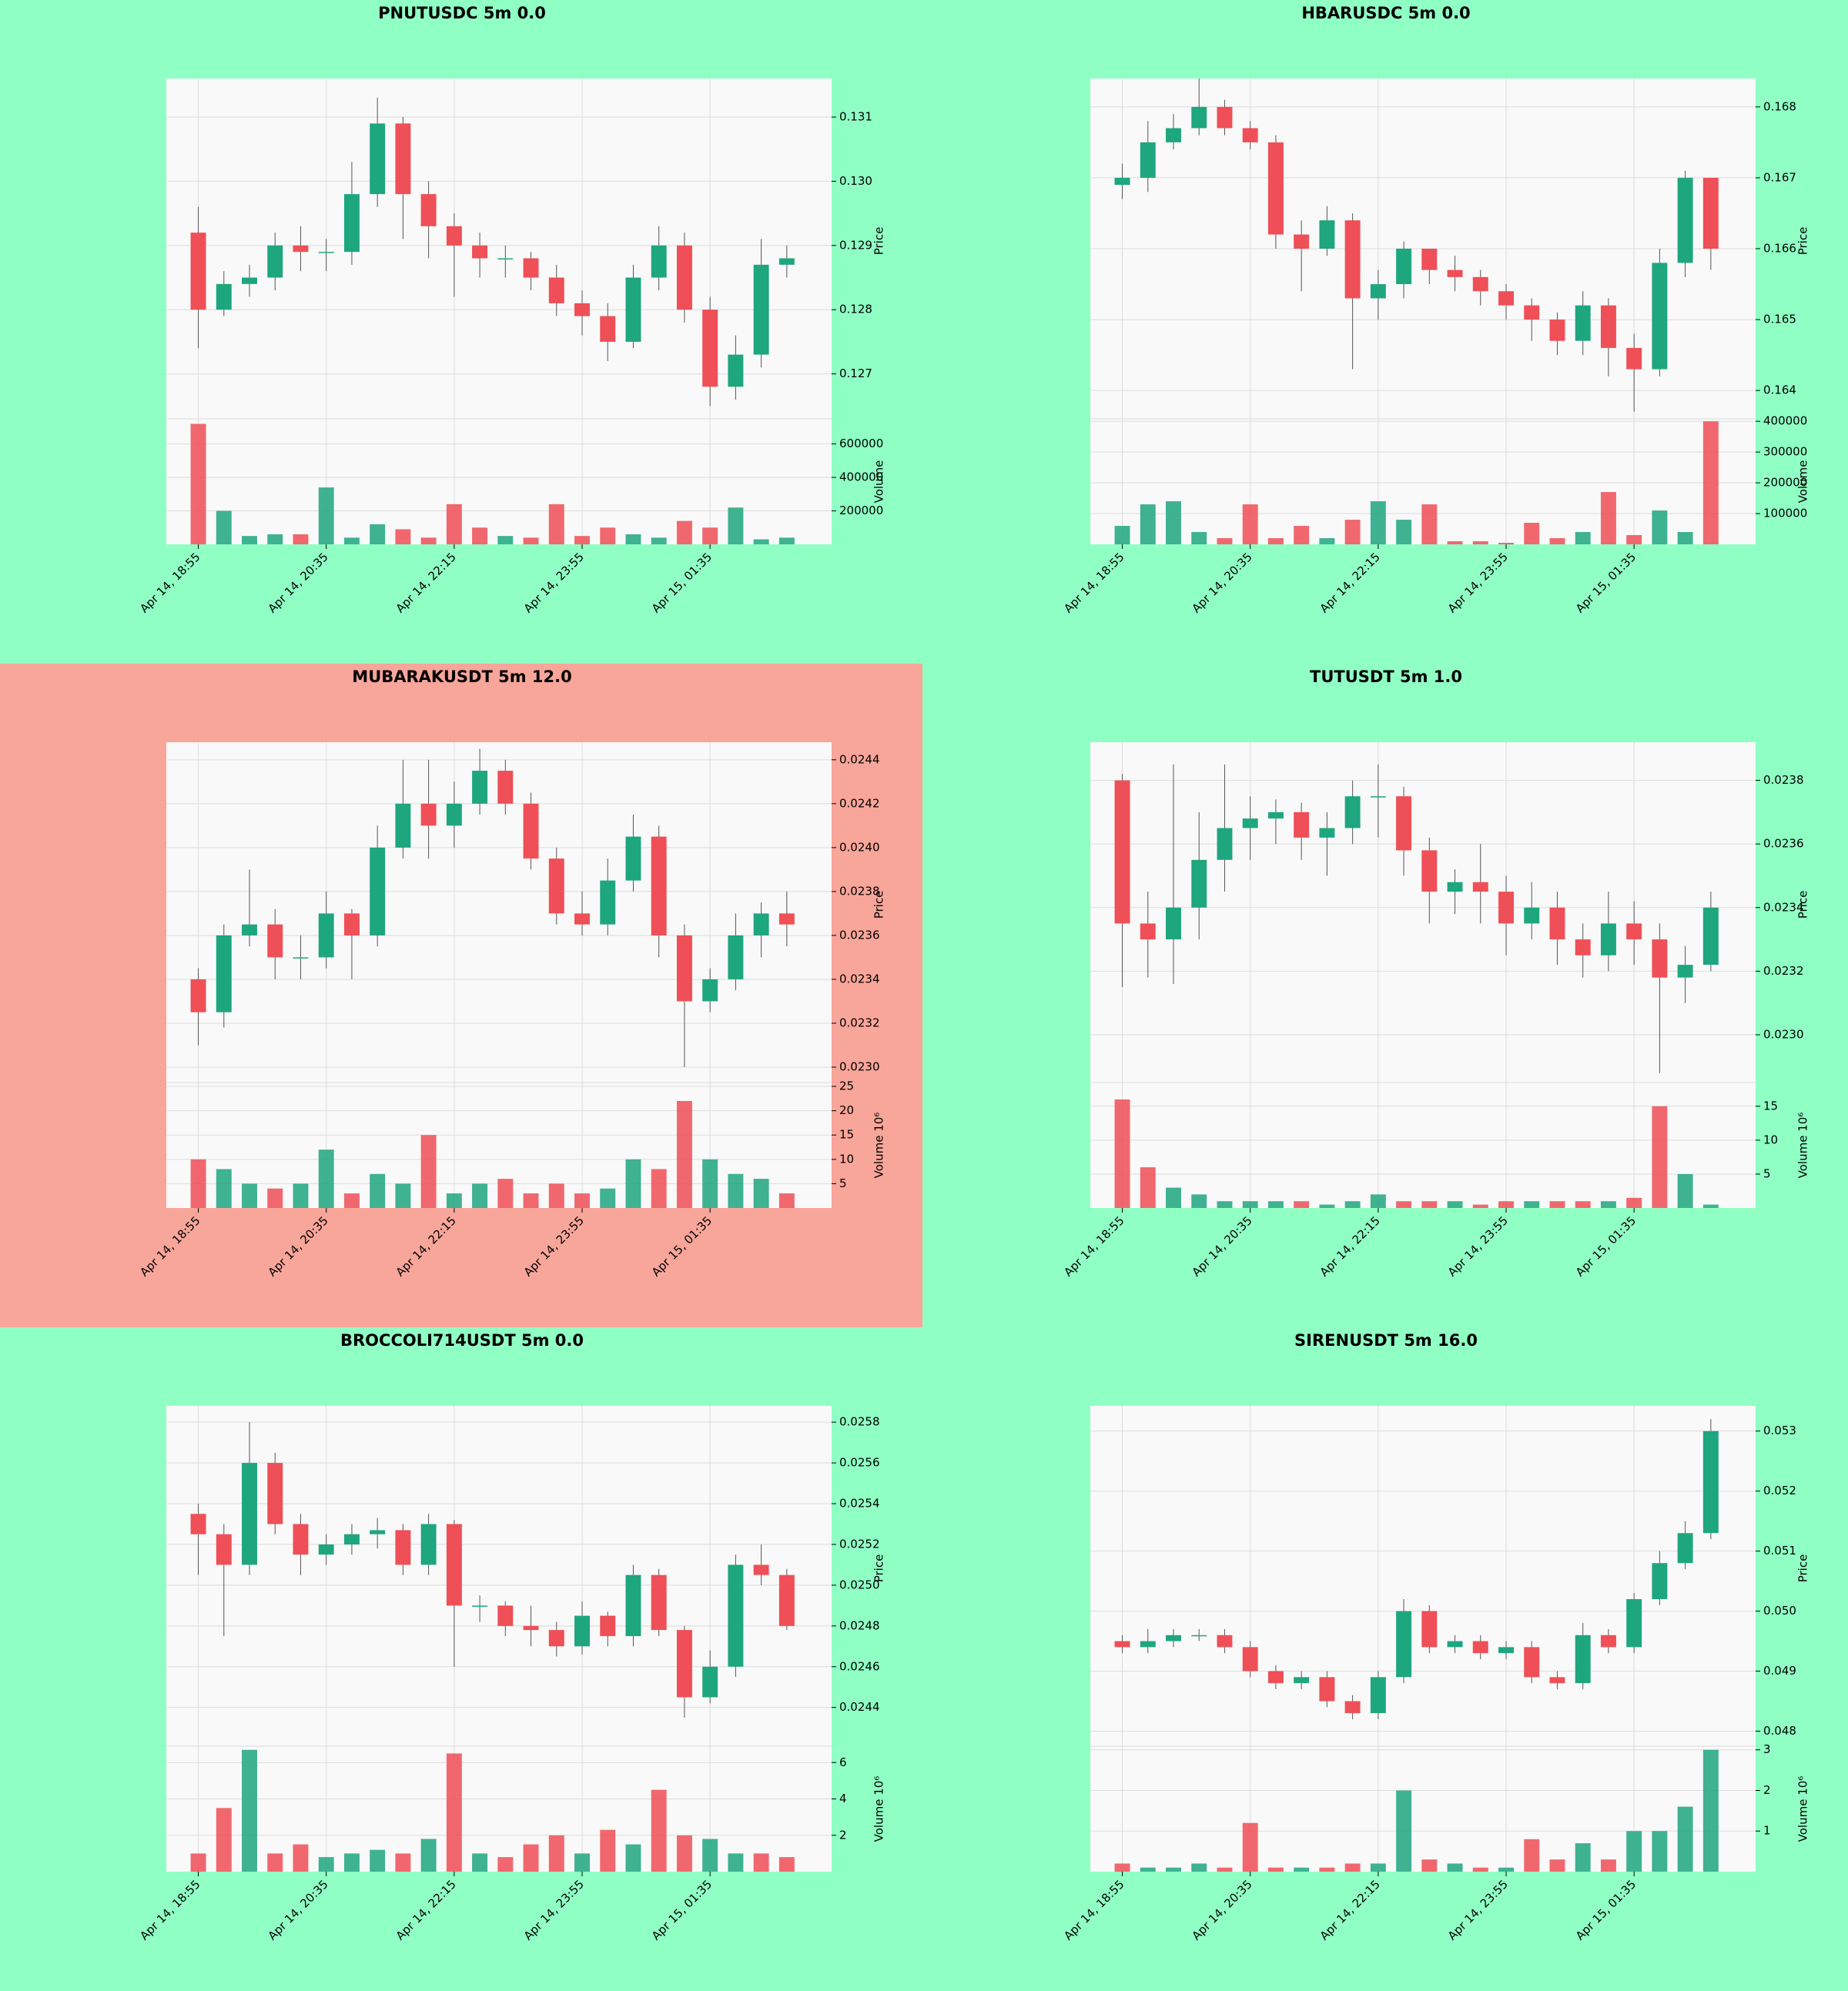  I want to click on y-tick-label: 0.0240, so click(859, 847).